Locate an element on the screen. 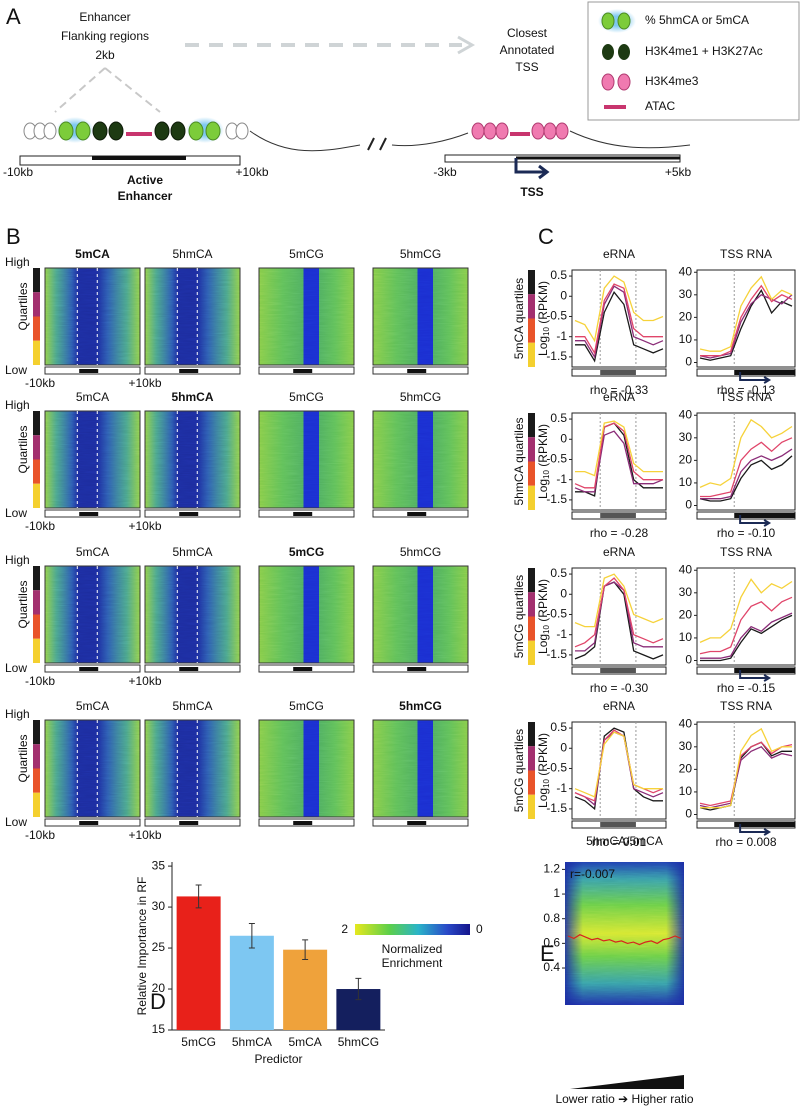  y-tick-label: 30 is located at coordinates (686, 294).